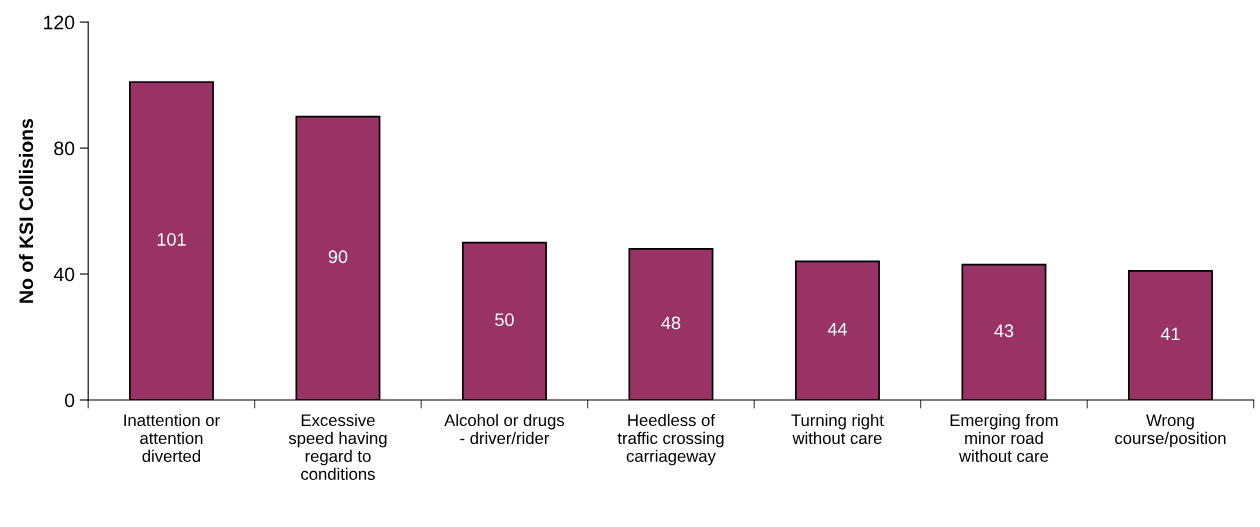 The image size is (1260, 527). Describe the element at coordinates (172, 438) in the screenshot. I see `x-tick-label: Inattention or attention diverted` at that location.